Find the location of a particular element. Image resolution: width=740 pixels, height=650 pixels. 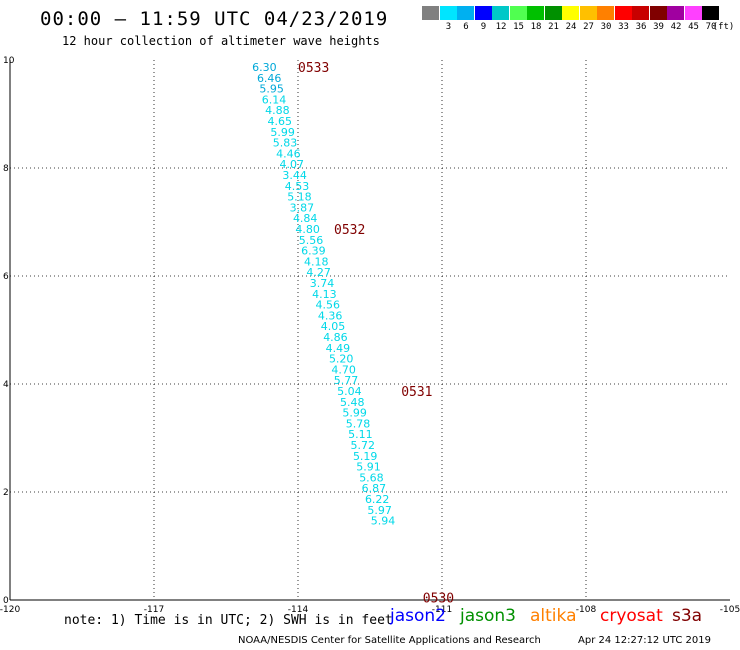

swh-value-label: 4.49 is located at coordinates (338, 348).